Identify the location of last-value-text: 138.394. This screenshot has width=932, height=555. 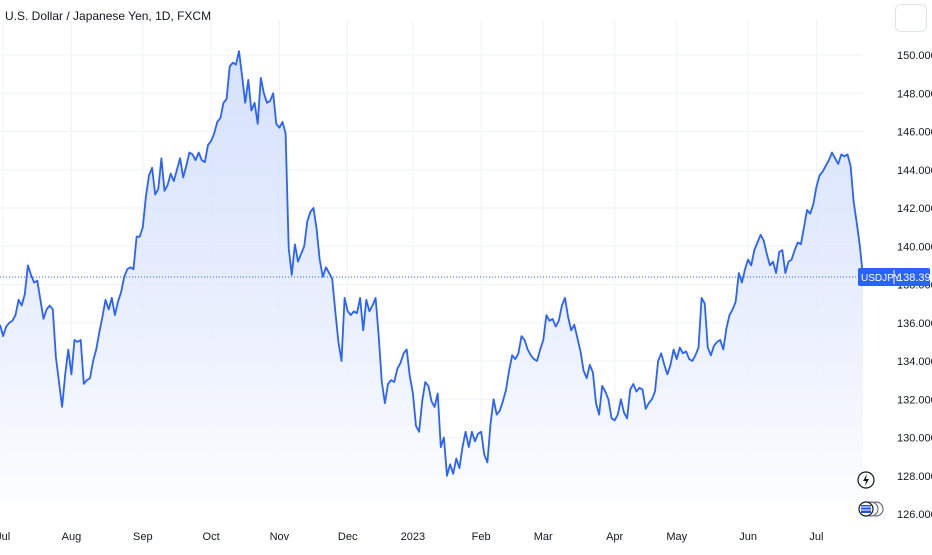
(914, 278).